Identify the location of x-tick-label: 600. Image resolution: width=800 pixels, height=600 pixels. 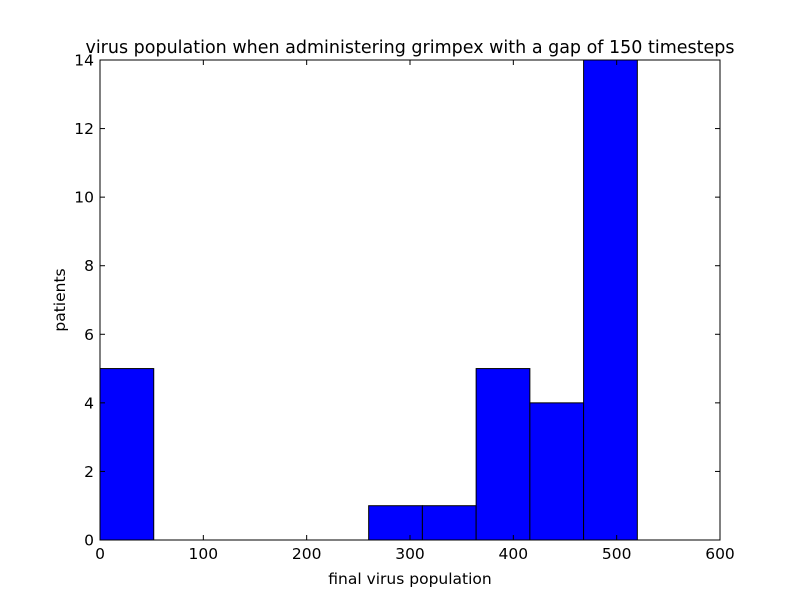
(720, 554).